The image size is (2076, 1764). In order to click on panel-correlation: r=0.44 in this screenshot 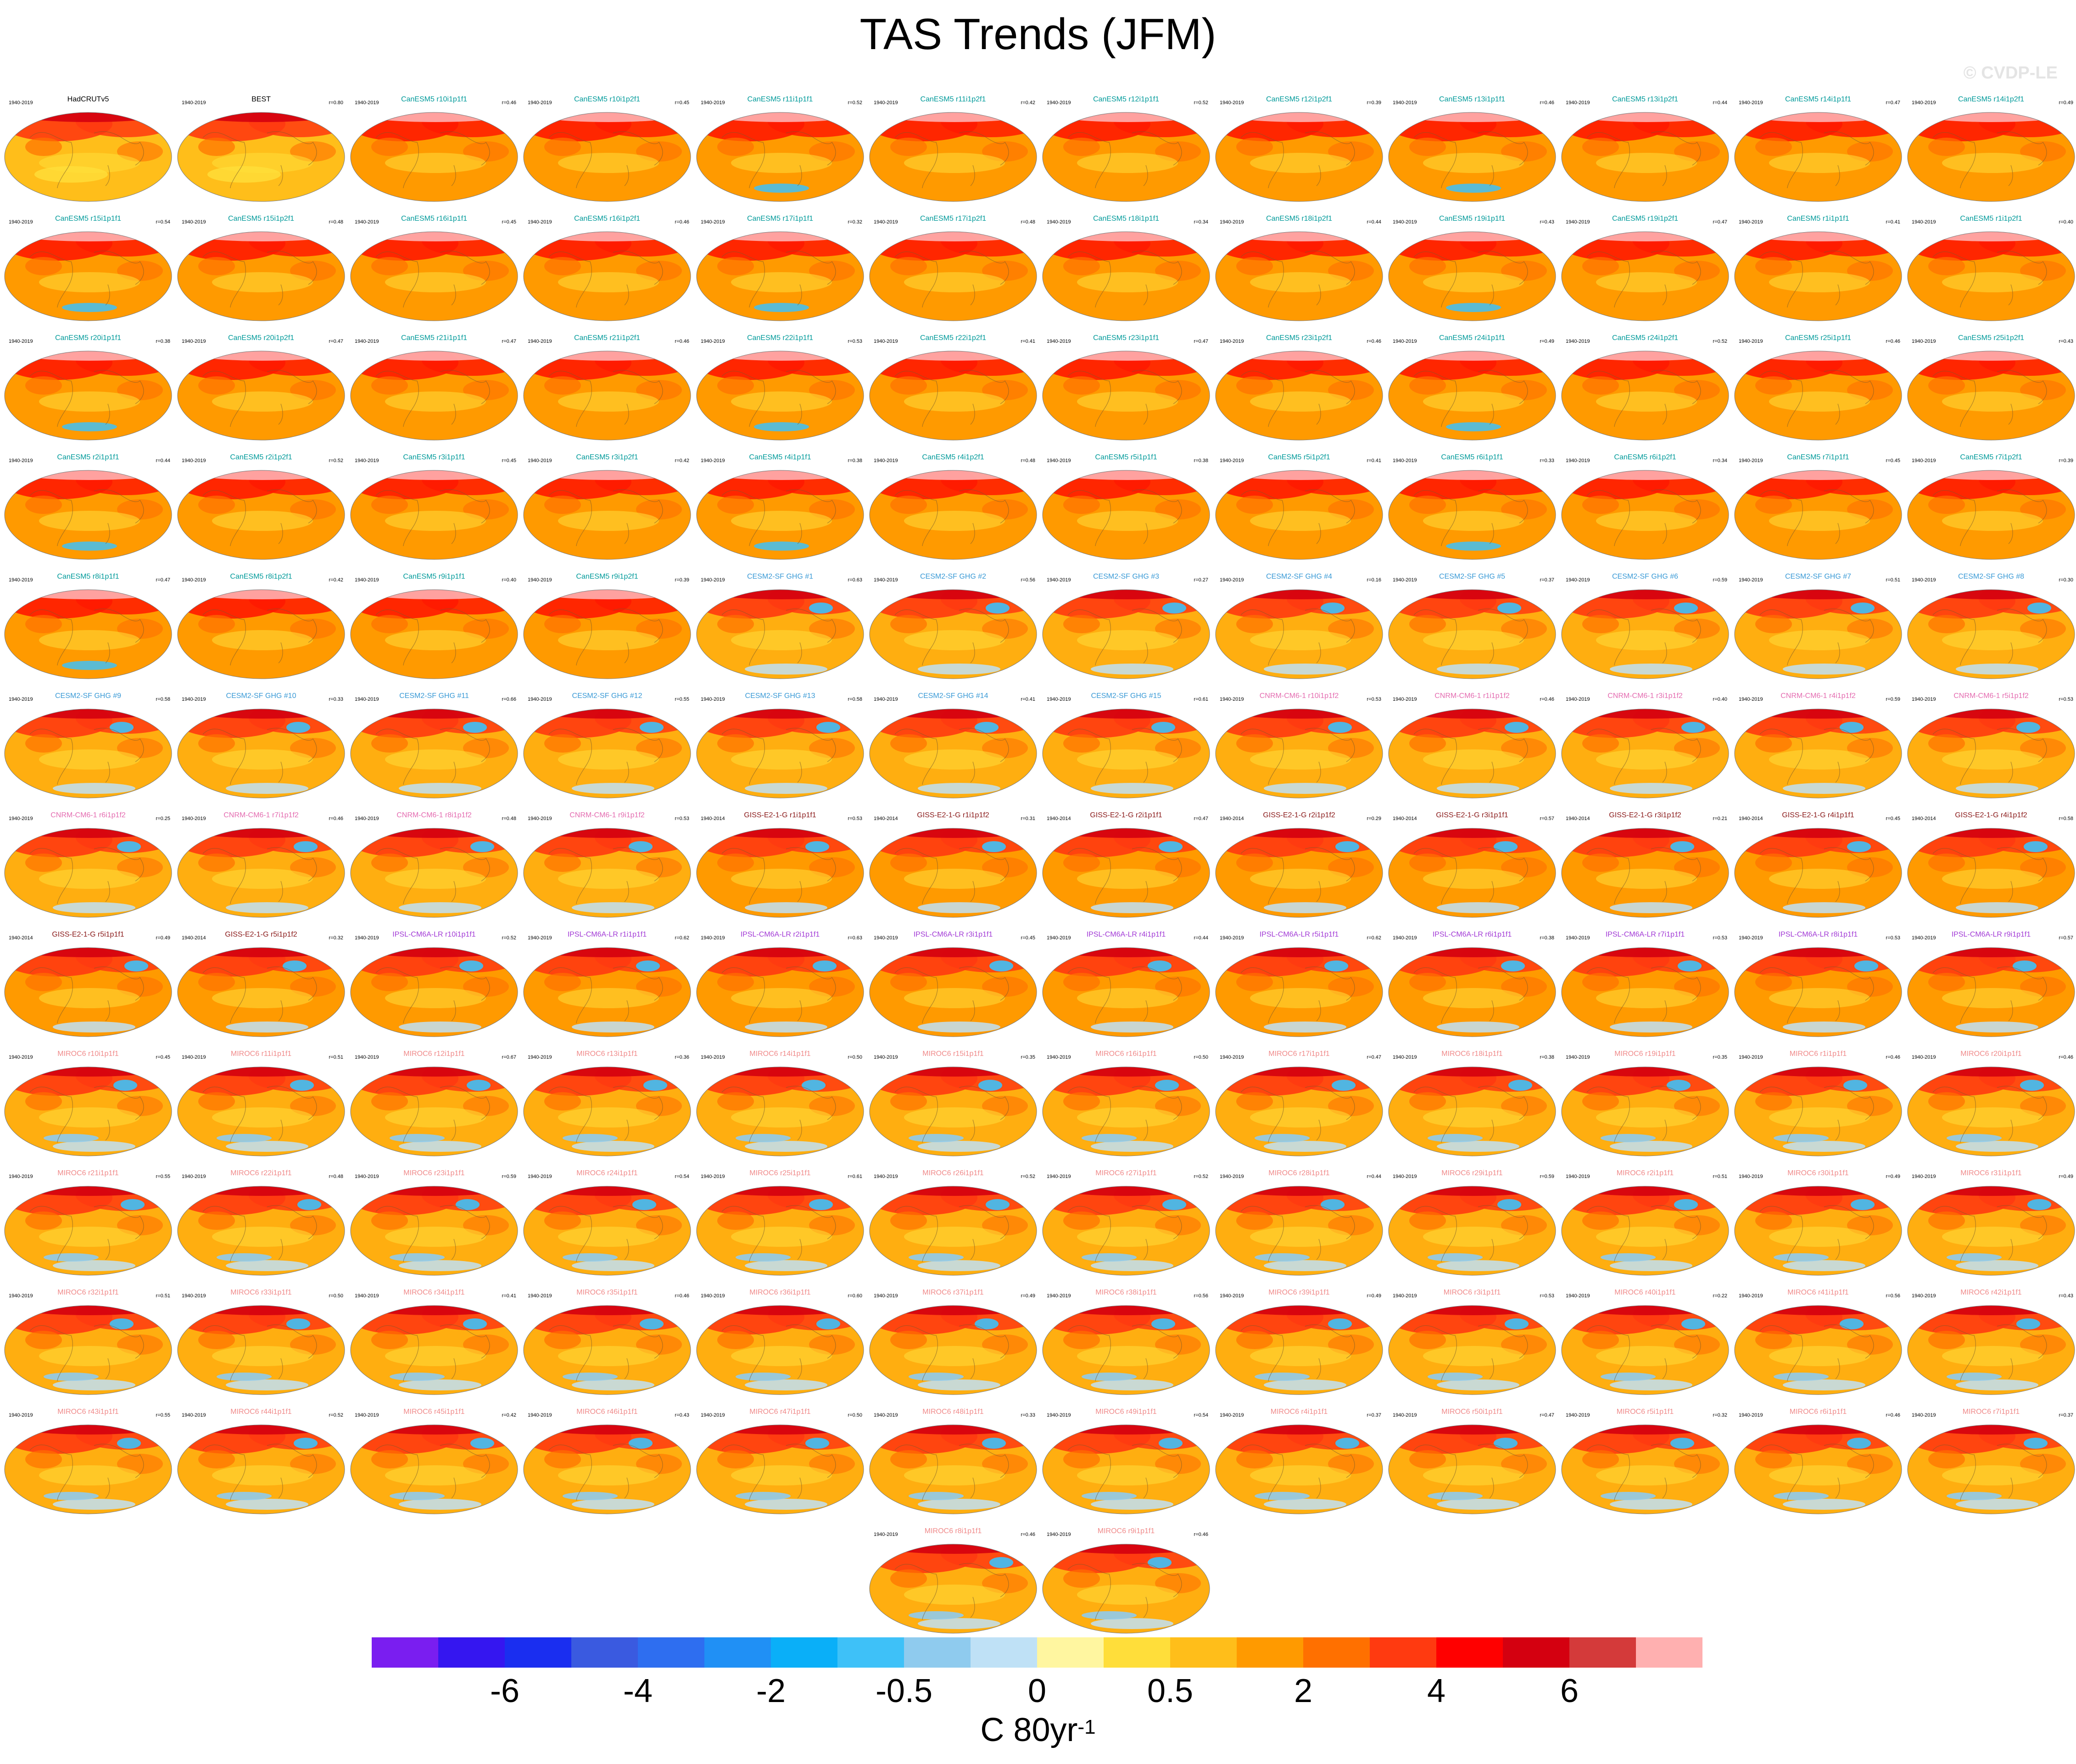, I will do `click(163, 460)`.